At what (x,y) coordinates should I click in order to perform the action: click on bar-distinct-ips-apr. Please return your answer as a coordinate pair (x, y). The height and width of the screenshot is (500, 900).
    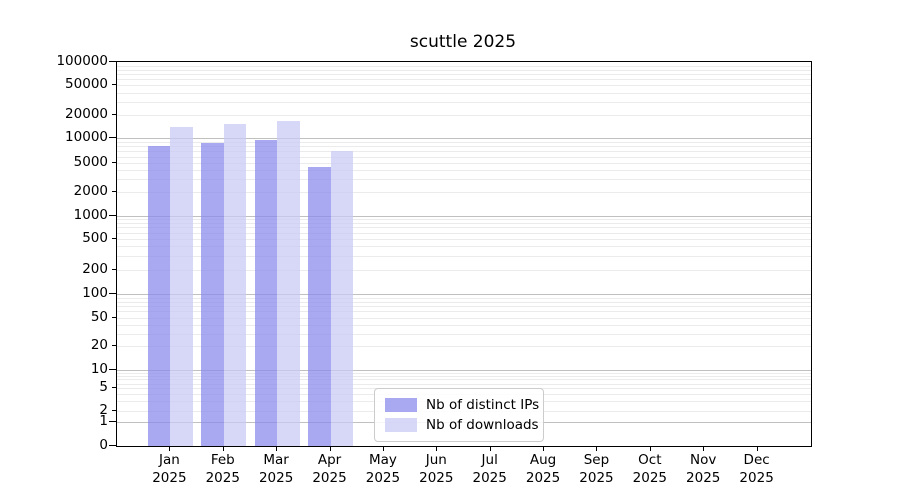
    Looking at the image, I should click on (319, 306).